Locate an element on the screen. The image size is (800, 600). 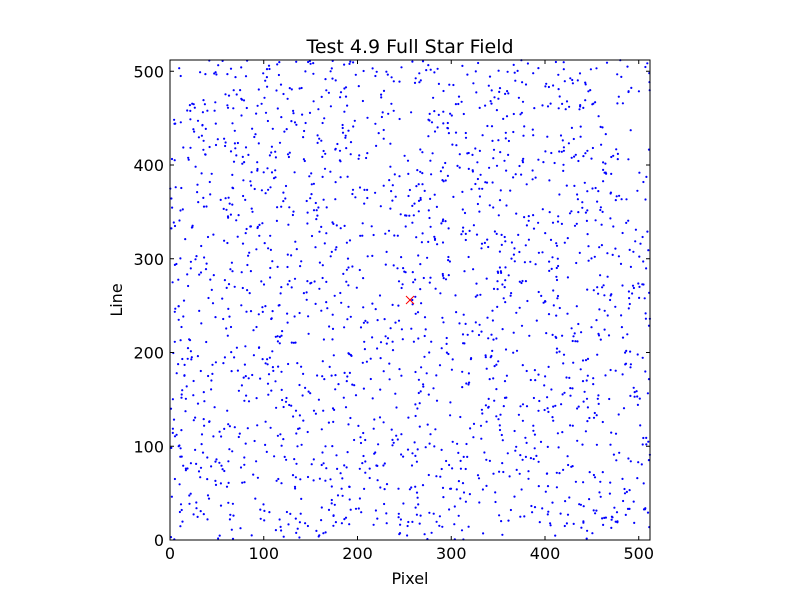
x-tick-label: 500 is located at coordinates (638, 553).